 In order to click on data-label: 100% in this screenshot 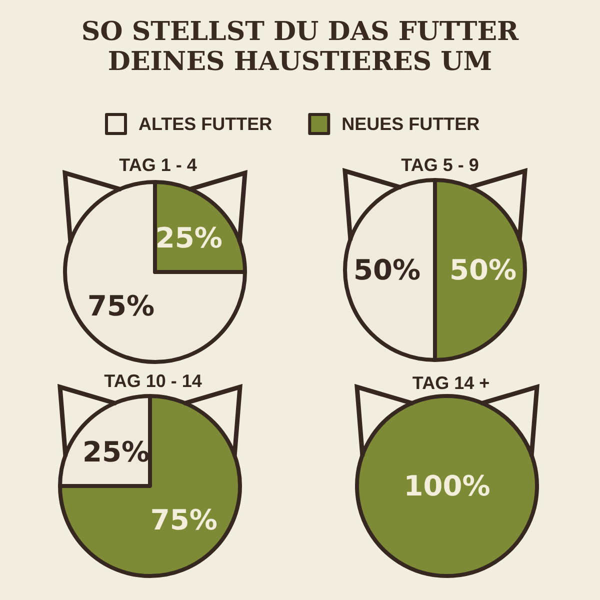, I will do `click(447, 486)`.